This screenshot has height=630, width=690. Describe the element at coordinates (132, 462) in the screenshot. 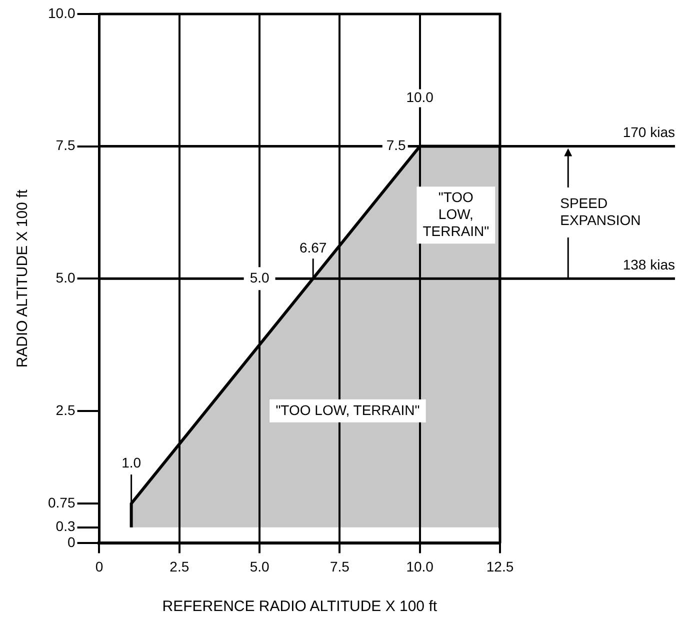

I see `annotation: 1.0` at that location.